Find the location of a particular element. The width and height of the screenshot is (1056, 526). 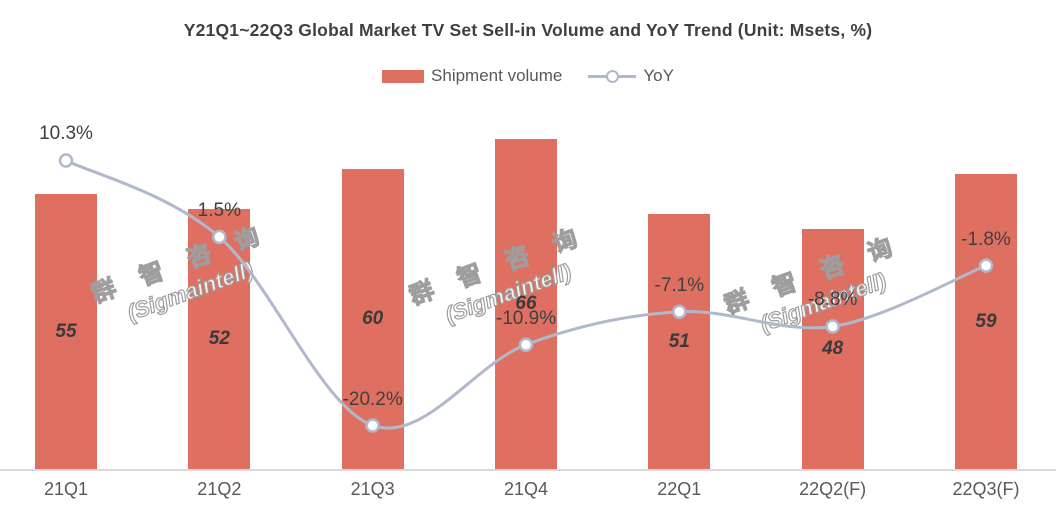

bar-21Q1 is located at coordinates (66, 331).